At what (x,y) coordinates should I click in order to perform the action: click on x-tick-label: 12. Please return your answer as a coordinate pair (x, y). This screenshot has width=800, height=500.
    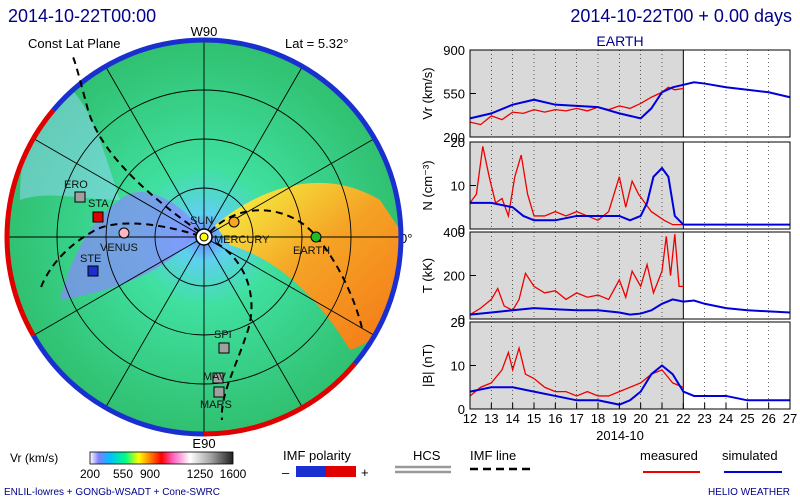
    Looking at the image, I should click on (470, 418).